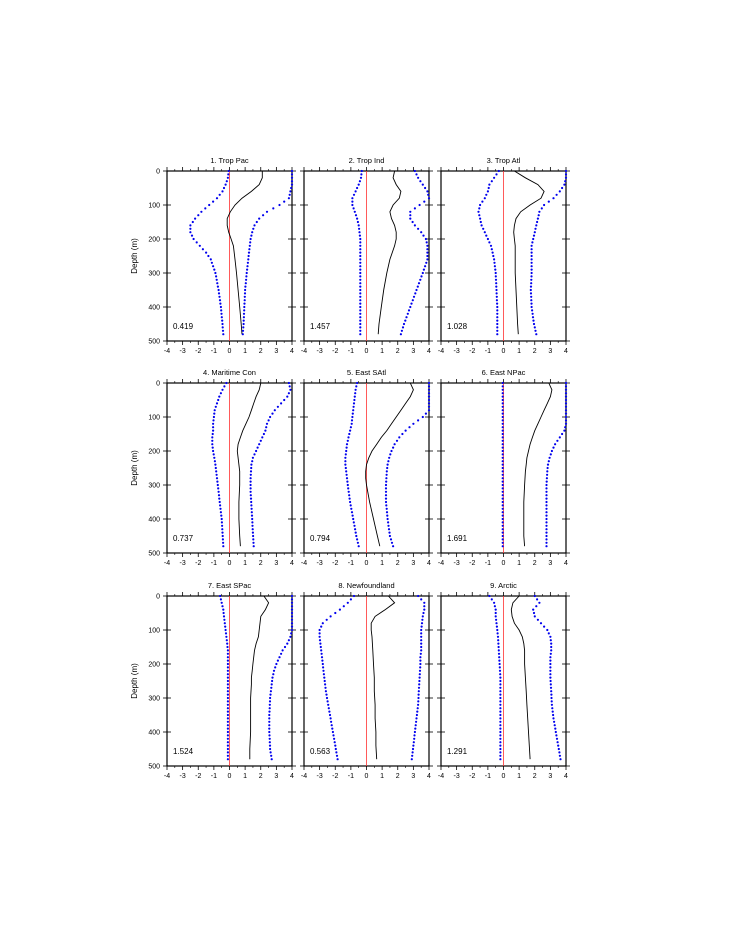  What do you see at coordinates (154, 486) in the screenshot?
I see `y-tick-label: 300` at bounding box center [154, 486].